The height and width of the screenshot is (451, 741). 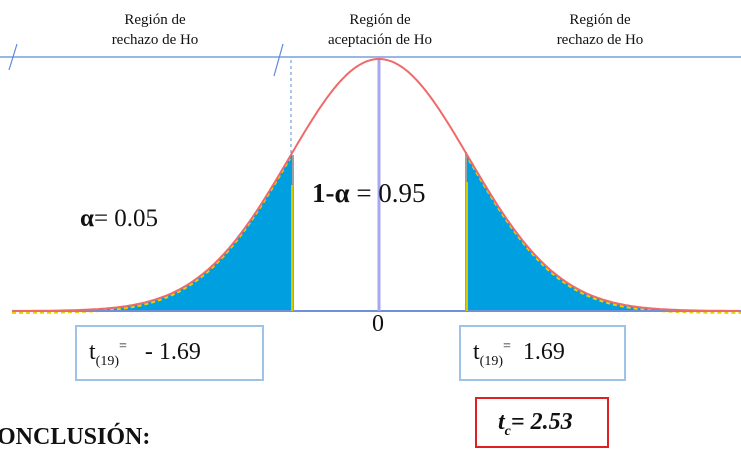 I want to click on tc-base: t, so click(x=501, y=422).